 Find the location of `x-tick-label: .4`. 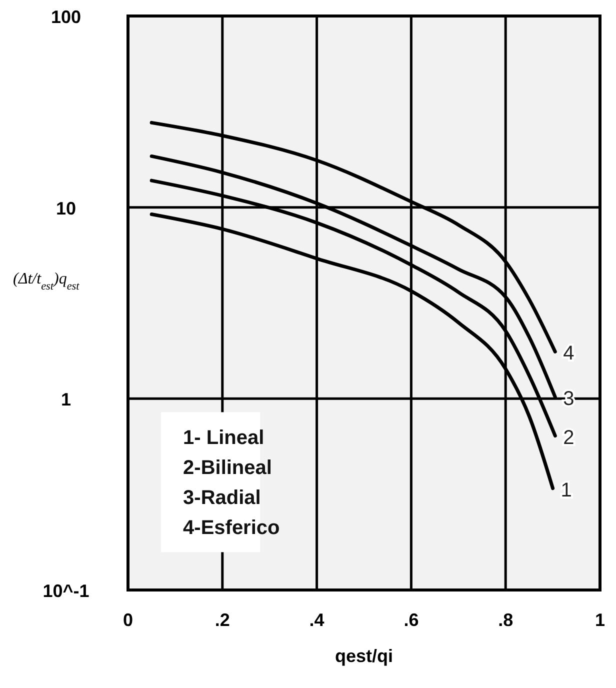

x-tick-label: .4 is located at coordinates (316, 620).